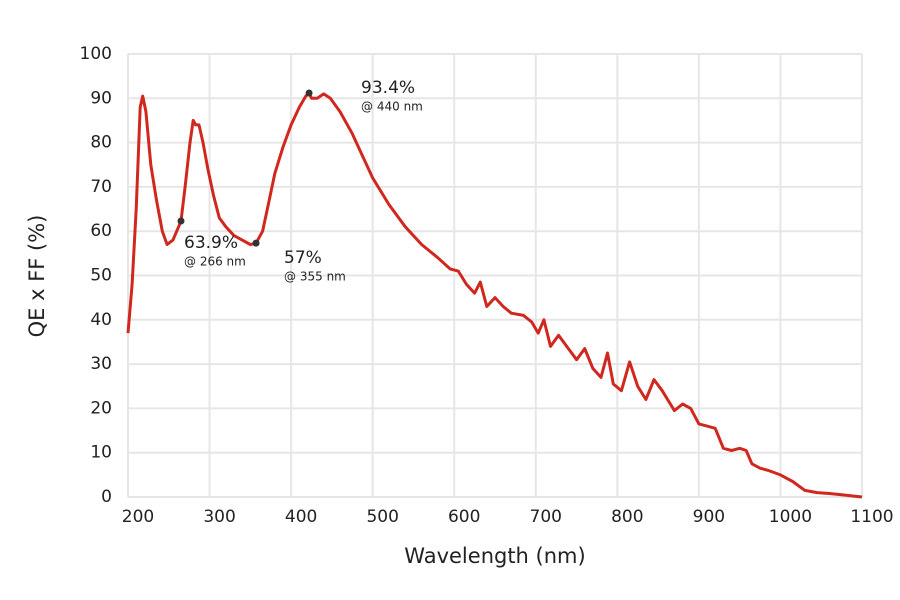 This screenshot has width=900, height=600. Describe the element at coordinates (101, 408) in the screenshot. I see `y-tick-label: 20` at that location.